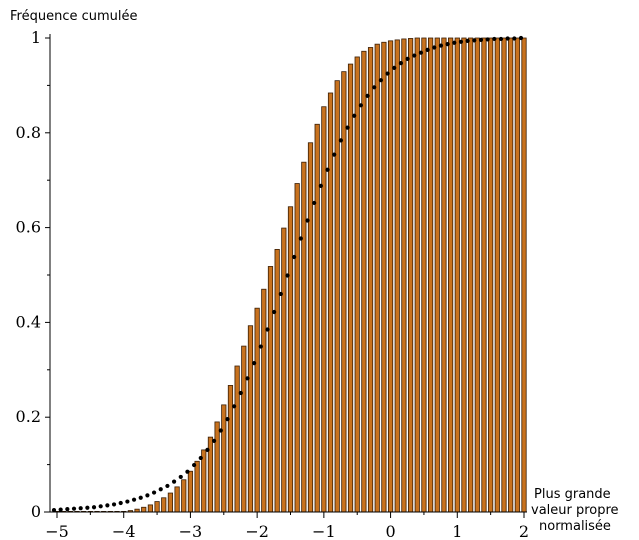 This screenshot has width=639, height=540. Describe the element at coordinates (124, 531) in the screenshot. I see `x-tick-label: −4` at that location.